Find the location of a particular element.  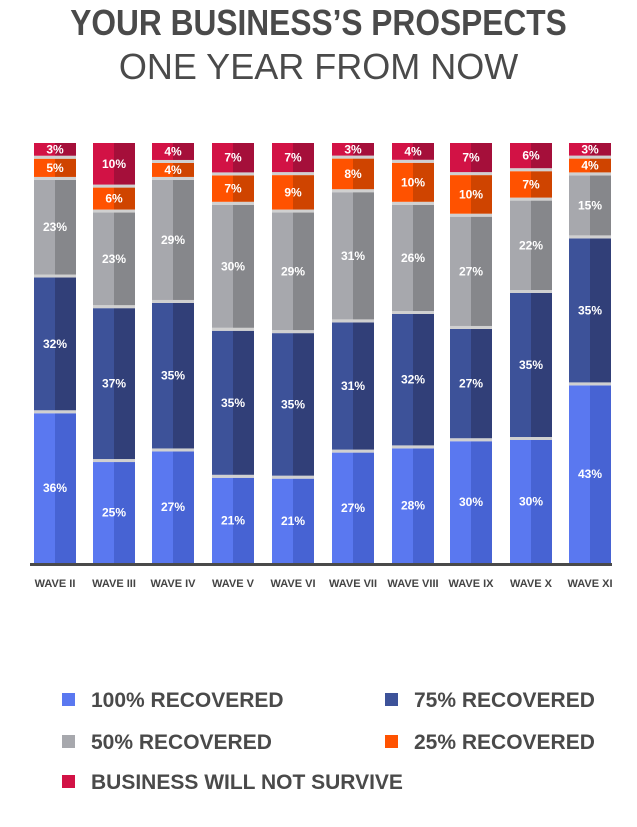

data-label: 26% is located at coordinates (413, 258).